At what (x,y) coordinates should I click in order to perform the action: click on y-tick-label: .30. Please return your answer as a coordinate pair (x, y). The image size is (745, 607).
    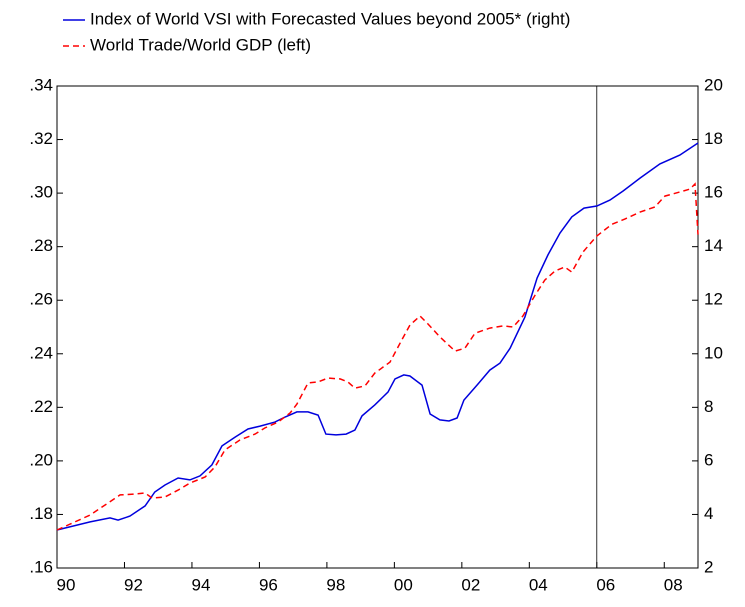
    Looking at the image, I should click on (41, 192).